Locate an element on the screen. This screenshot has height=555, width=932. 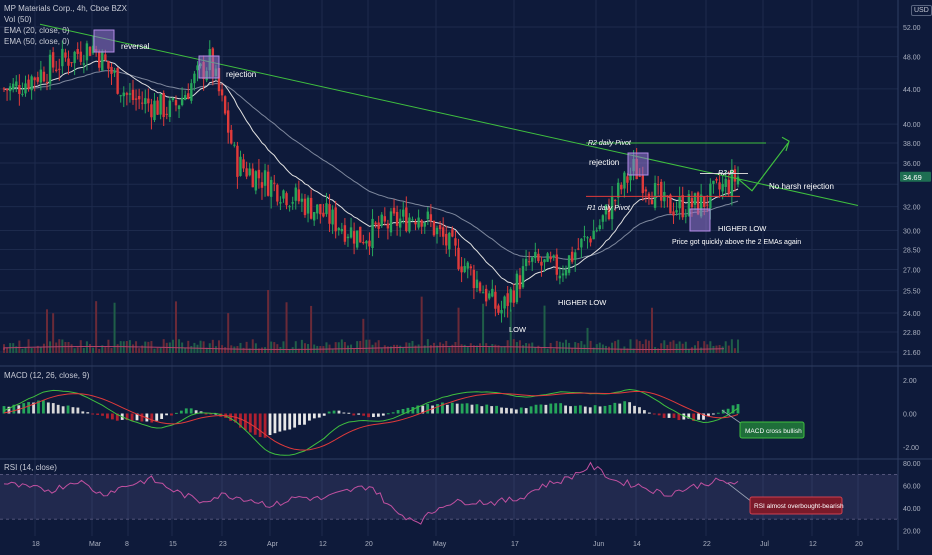
time-tick-label: 17 is located at coordinates (515, 544).